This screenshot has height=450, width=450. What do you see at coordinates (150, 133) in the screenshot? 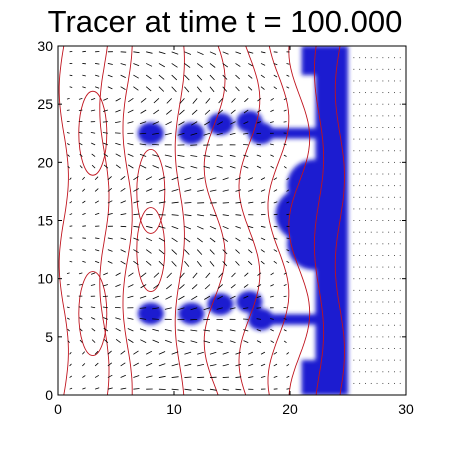
I see `tracer-blob` at bounding box center [150, 133].